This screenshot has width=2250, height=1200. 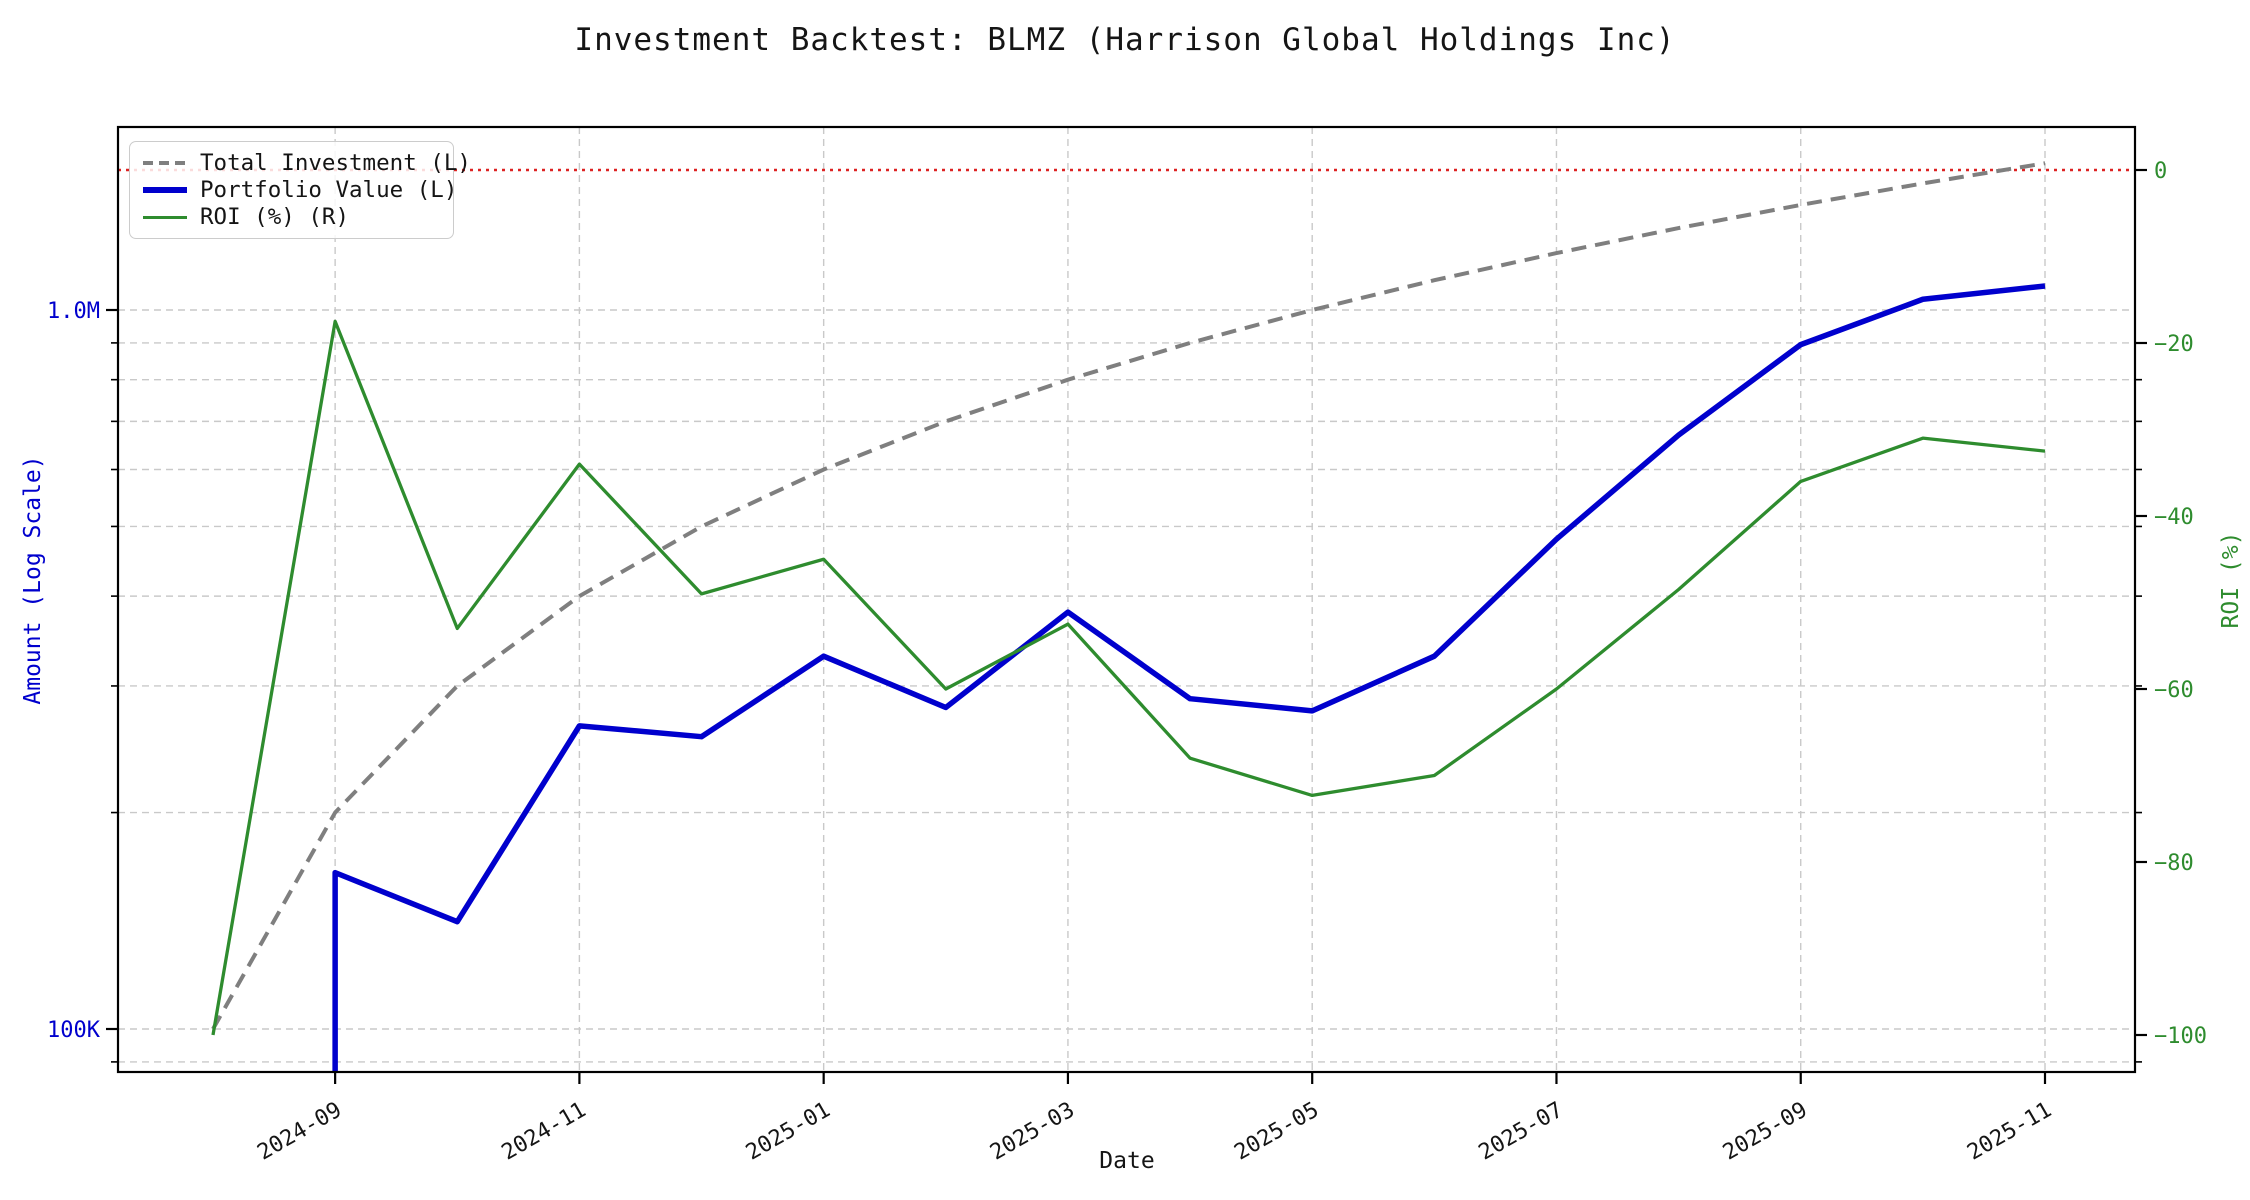 What do you see at coordinates (2174, 690) in the screenshot?
I see `right-tick-label: −60` at bounding box center [2174, 690].